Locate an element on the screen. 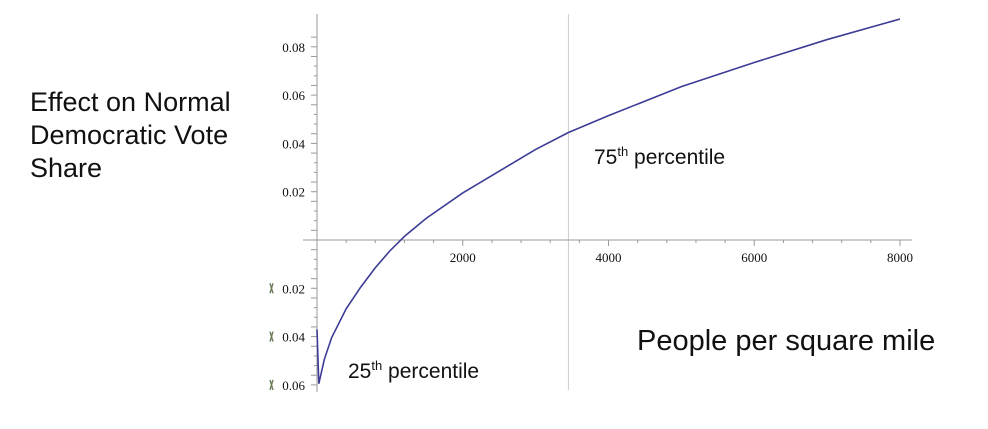 The width and height of the screenshot is (988, 429). y-axis-label: Effect on Normal Democratic Vote Share is located at coordinates (130, 135).